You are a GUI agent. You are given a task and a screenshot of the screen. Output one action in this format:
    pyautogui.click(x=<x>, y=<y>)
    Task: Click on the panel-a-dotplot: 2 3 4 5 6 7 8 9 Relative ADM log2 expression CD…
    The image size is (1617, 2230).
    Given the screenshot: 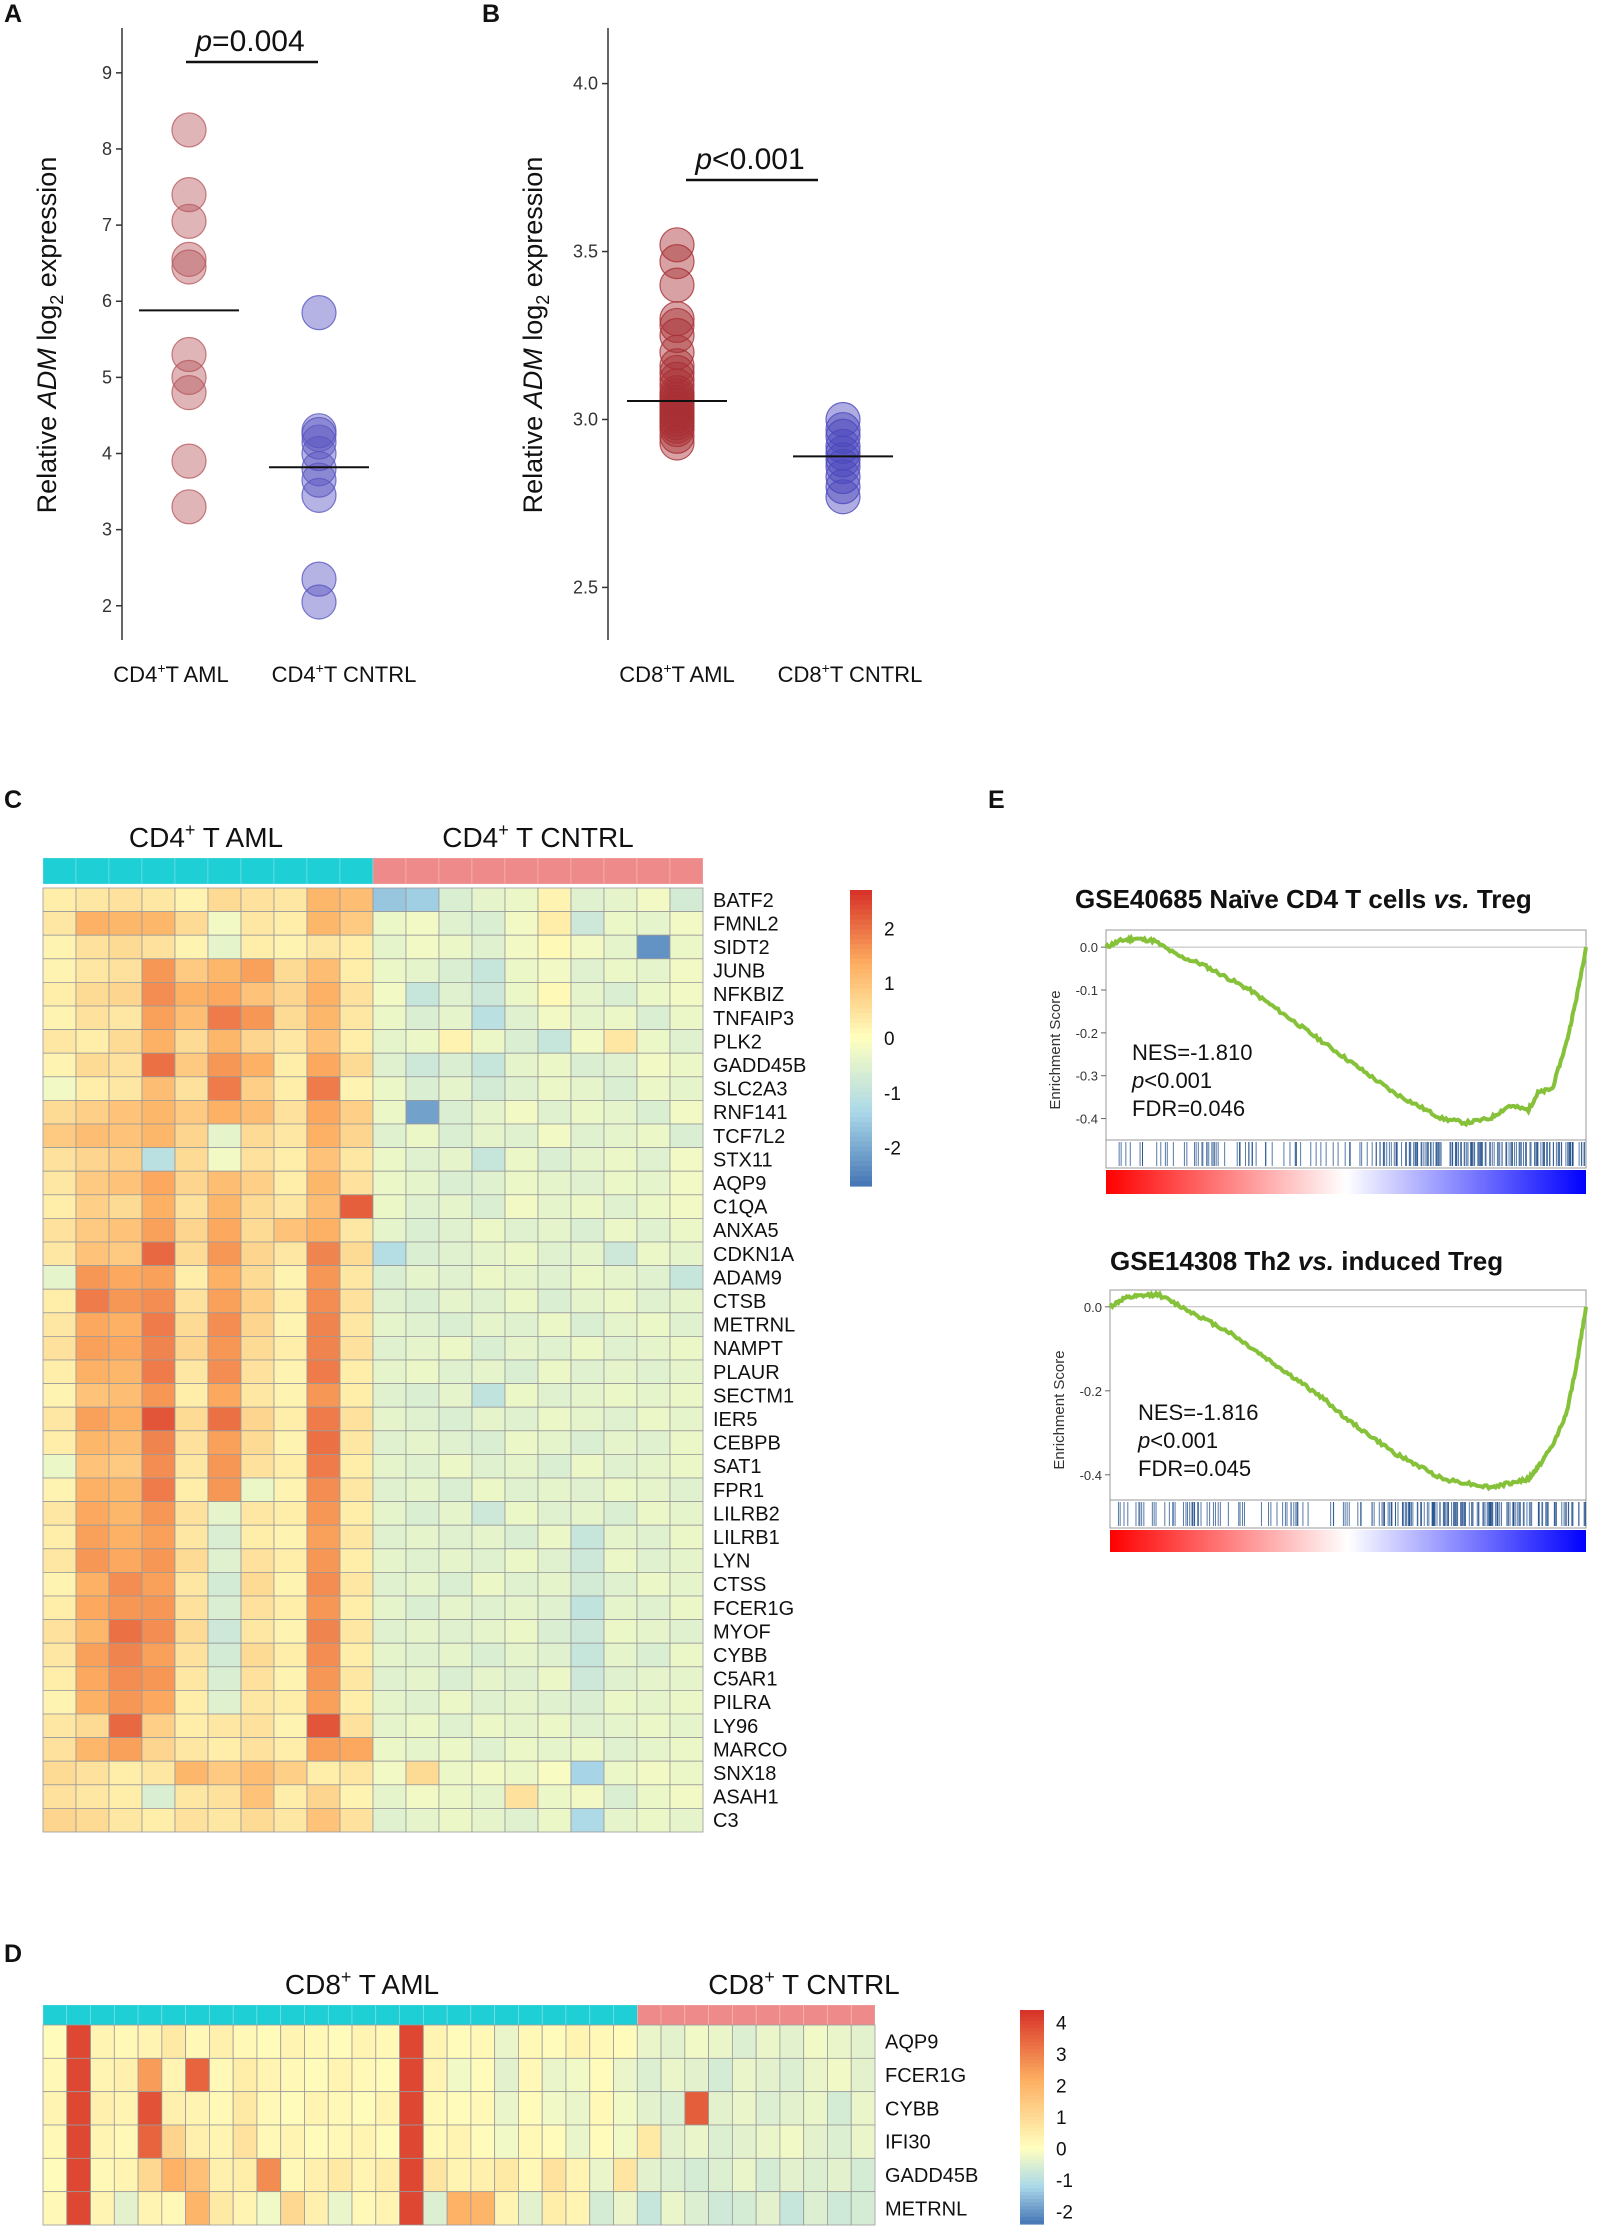 What is the action you would take?
    pyautogui.click(x=224, y=356)
    